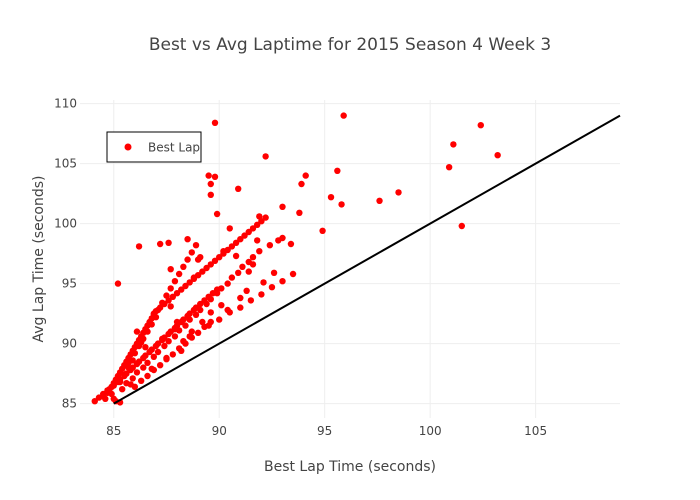  I want to click on x-tick-label: 85, so click(113, 431).